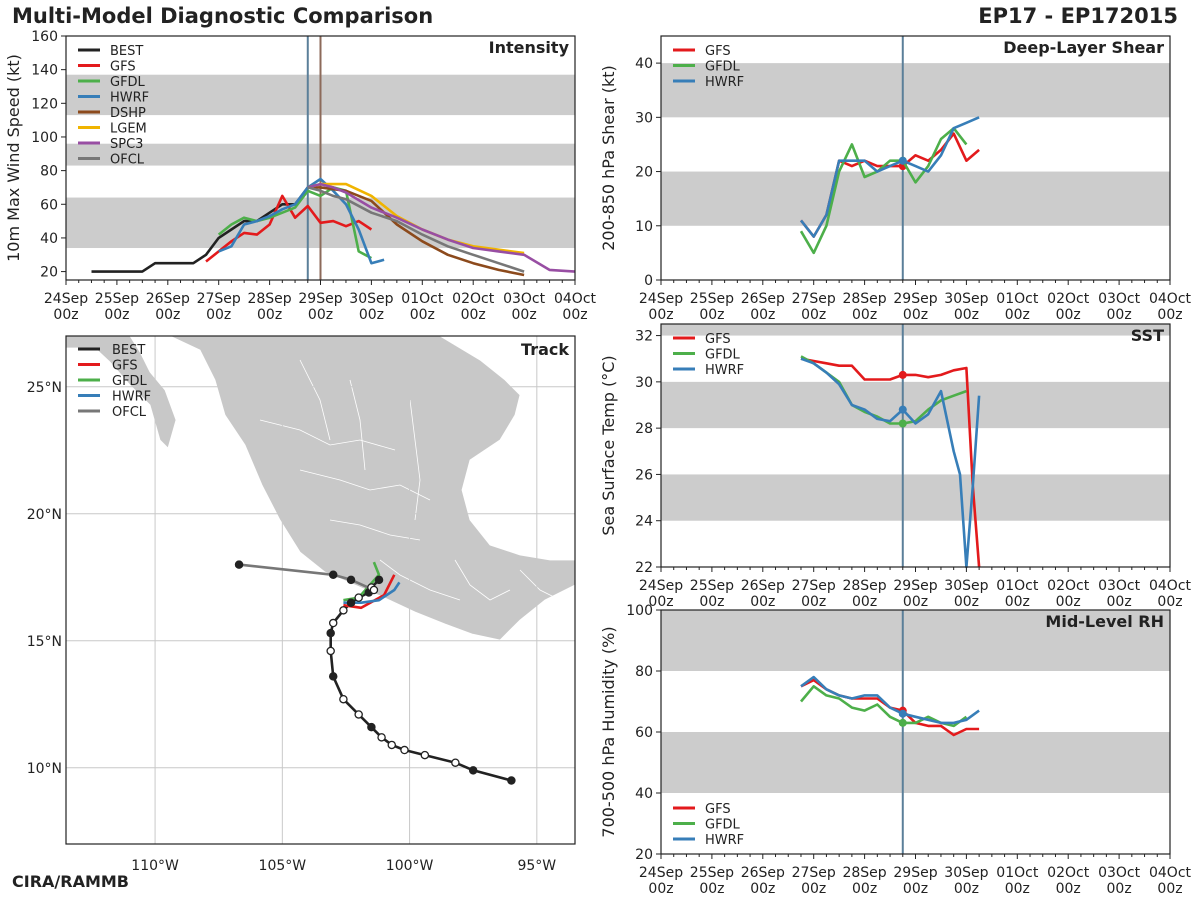  I want to click on sst-ytick-label: 24, so click(644, 522).